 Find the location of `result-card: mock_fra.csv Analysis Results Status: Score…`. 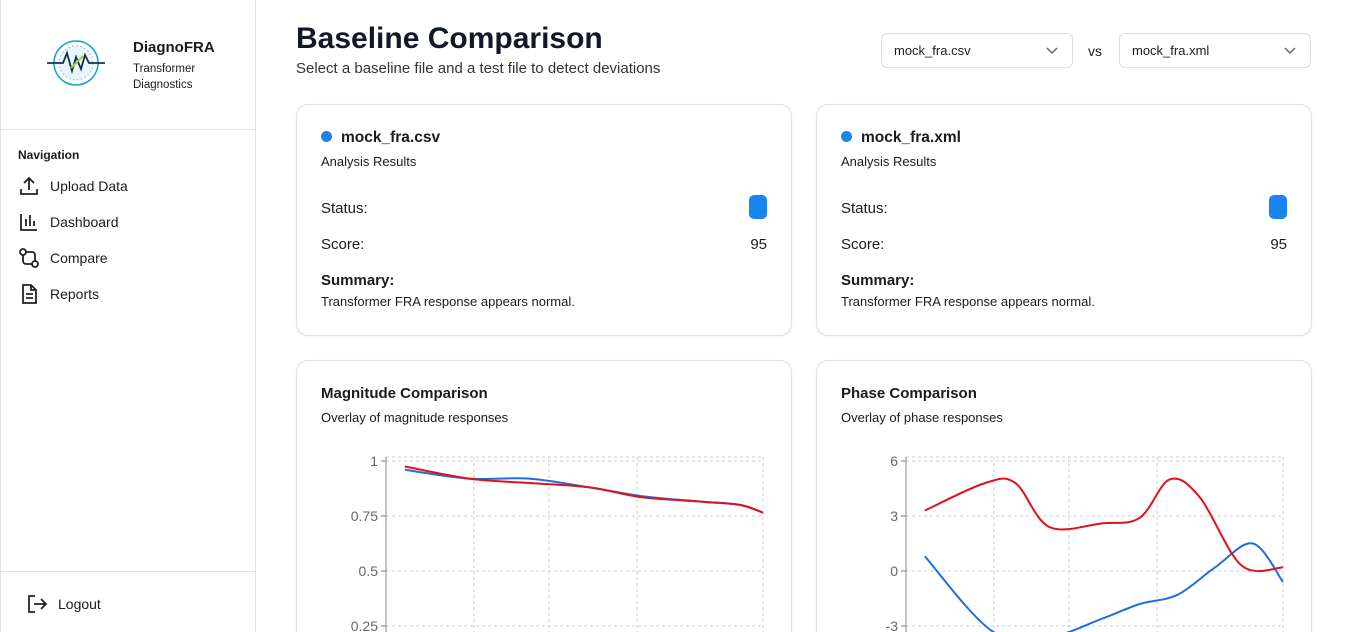

result-card: mock_fra.csv Analysis Results Status: Score… is located at coordinates (544, 220).